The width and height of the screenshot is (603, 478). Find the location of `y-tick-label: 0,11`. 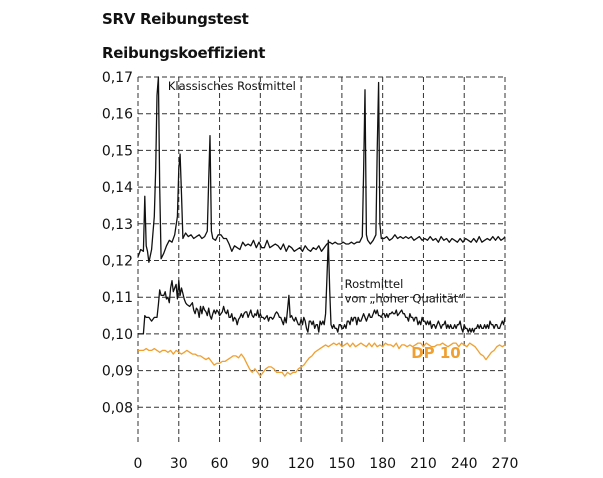

y-tick-label: 0,11 is located at coordinates (117, 298).